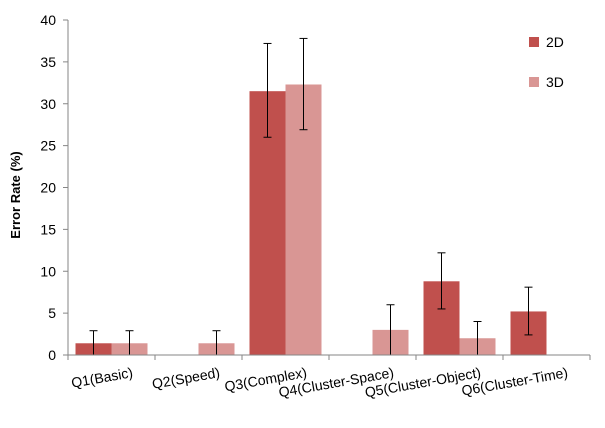  Describe the element at coordinates (48, 20) in the screenshot. I see `y-tick-label: 40` at that location.